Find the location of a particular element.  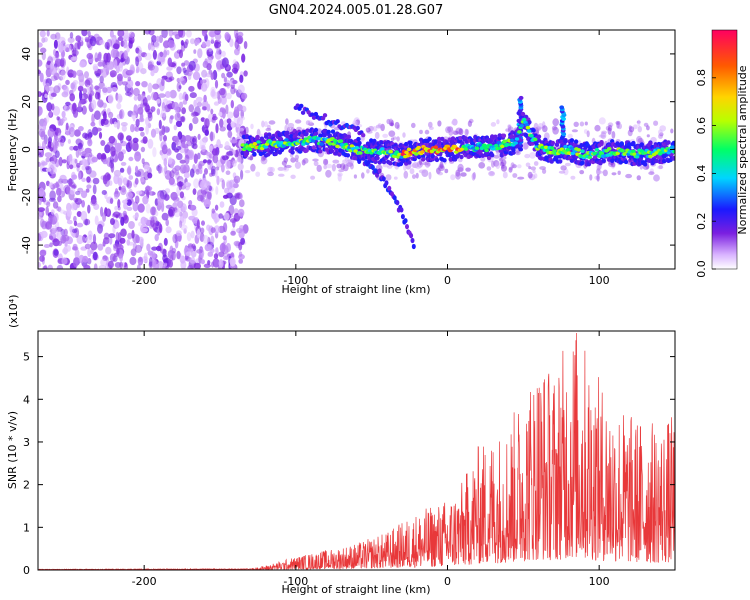

branch-blob is located at coordinates (316, 114).